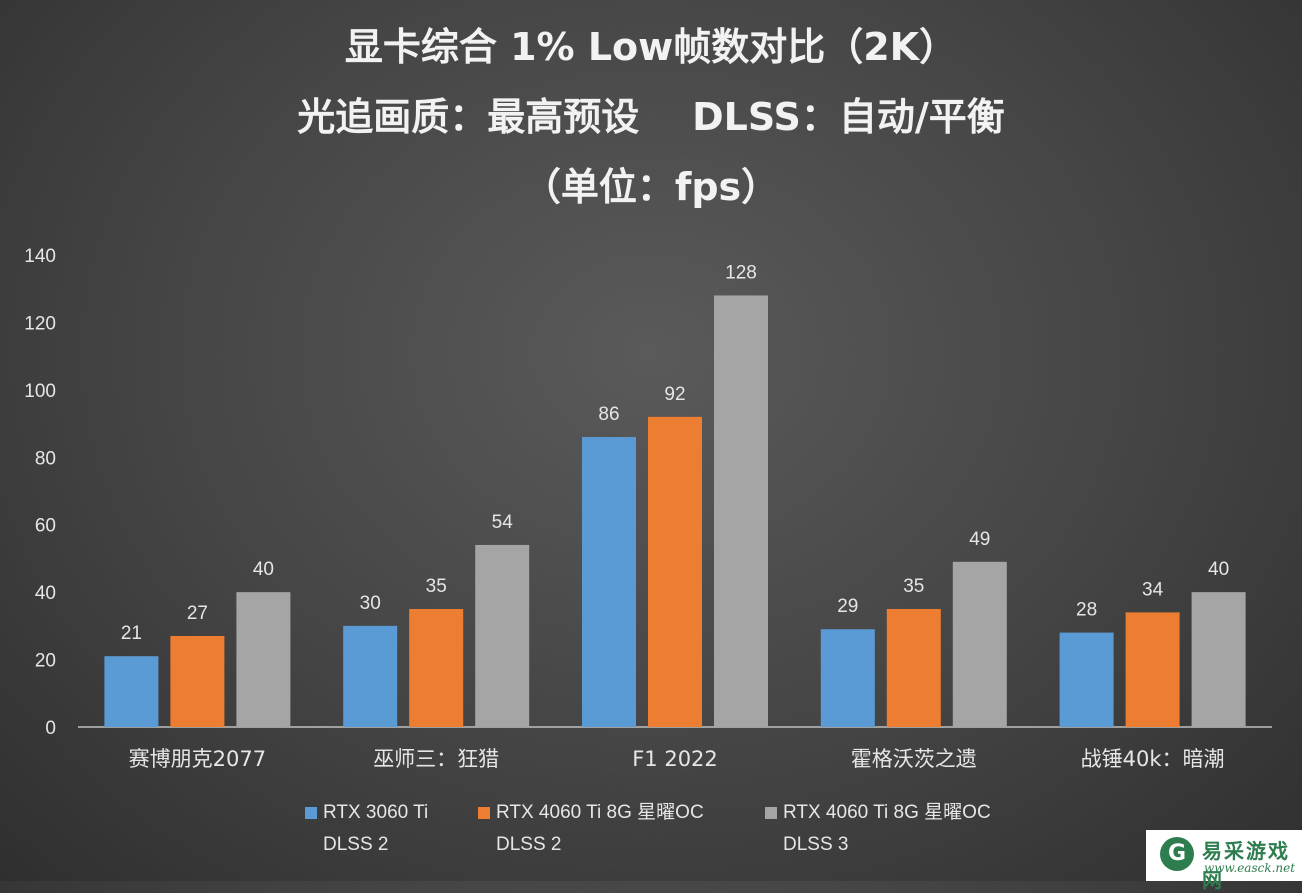  I want to click on data-label: 21, so click(131, 633).